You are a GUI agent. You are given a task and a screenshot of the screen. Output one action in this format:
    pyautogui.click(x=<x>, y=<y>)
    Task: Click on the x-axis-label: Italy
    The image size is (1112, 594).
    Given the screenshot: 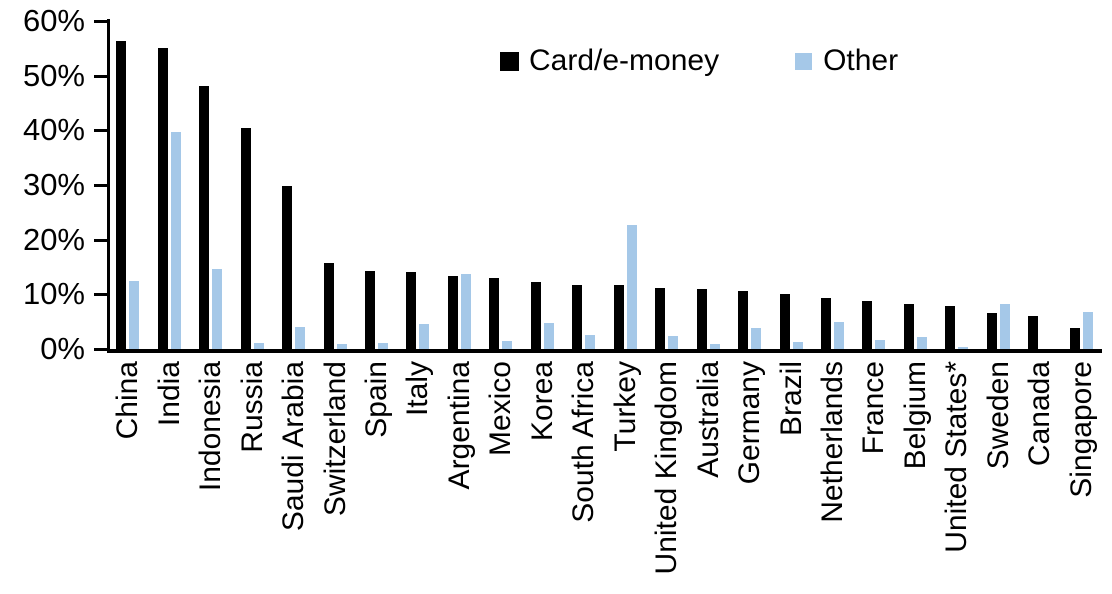 What is the action you would take?
    pyautogui.click(x=418, y=389)
    